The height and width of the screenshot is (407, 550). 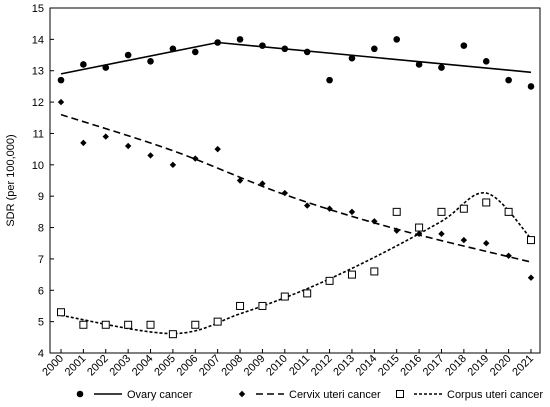 I want to click on y-tick-label: 9, so click(x=41, y=197).